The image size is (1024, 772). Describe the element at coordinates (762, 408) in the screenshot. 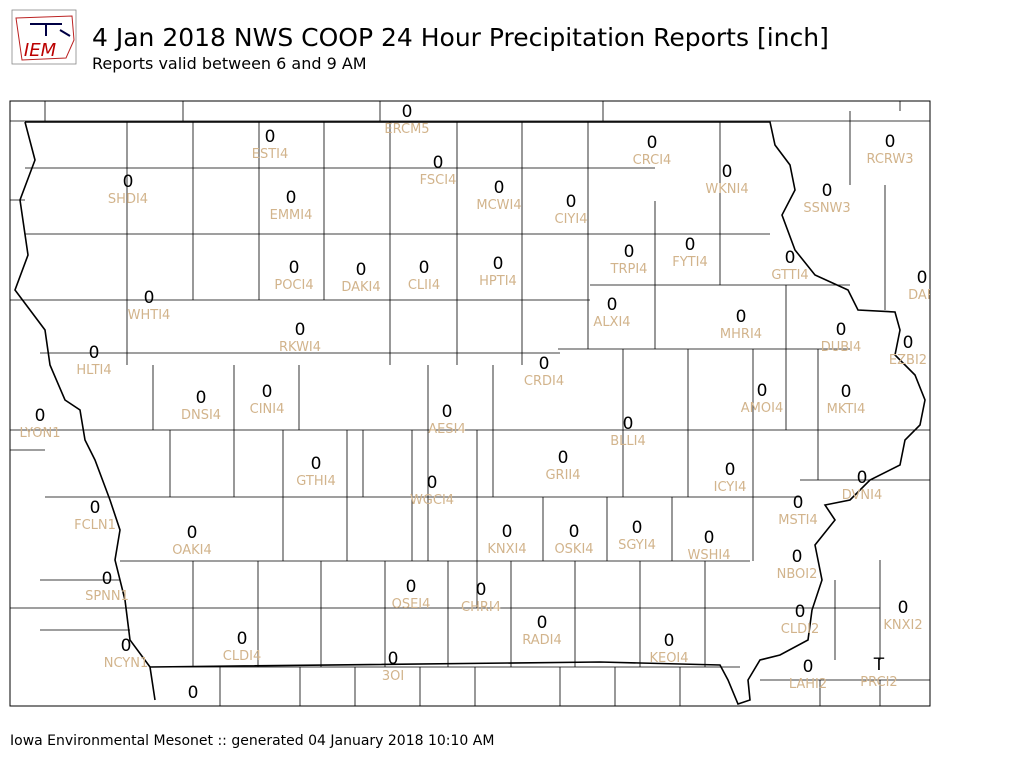

I see `station-id: AMOI4` at that location.